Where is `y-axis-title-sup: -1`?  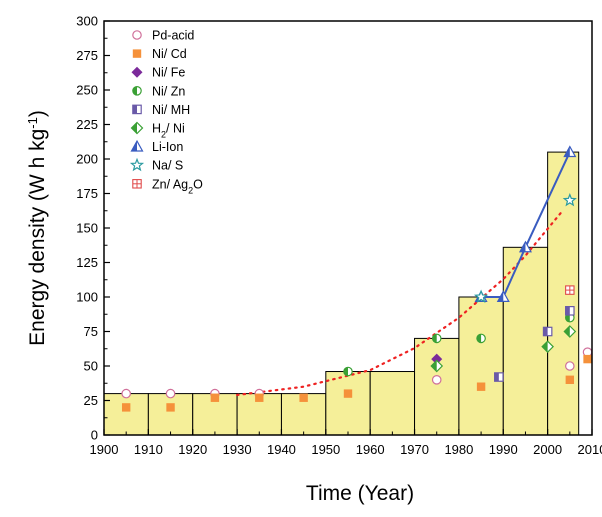
y-axis-title-sup: -1 is located at coordinates (32, 123).